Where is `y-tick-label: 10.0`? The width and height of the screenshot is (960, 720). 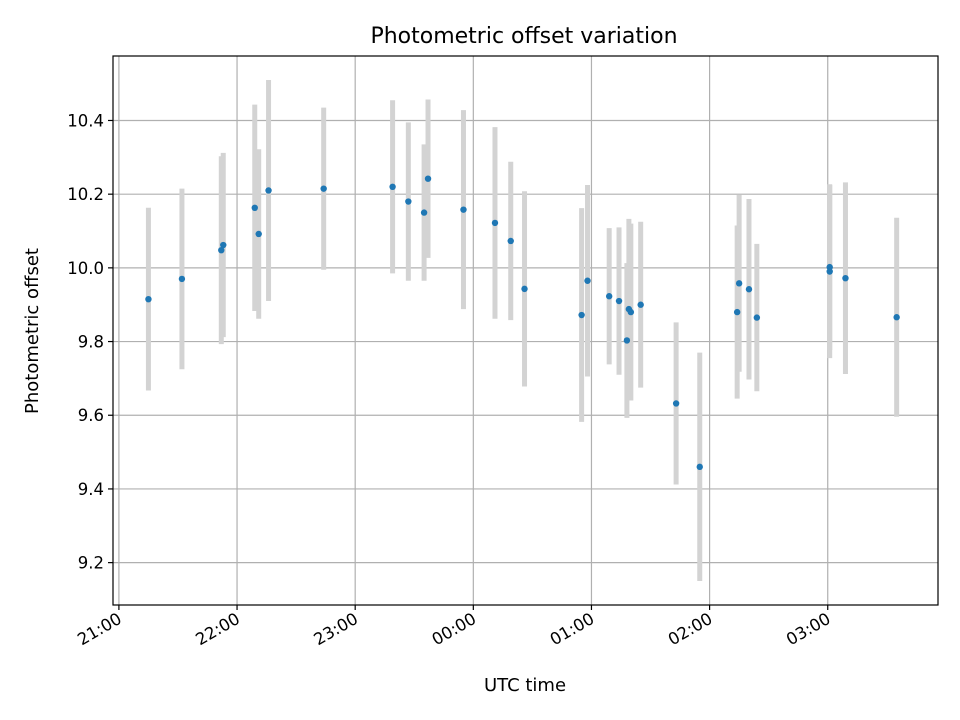
y-tick-label: 10.0 is located at coordinates (85, 268).